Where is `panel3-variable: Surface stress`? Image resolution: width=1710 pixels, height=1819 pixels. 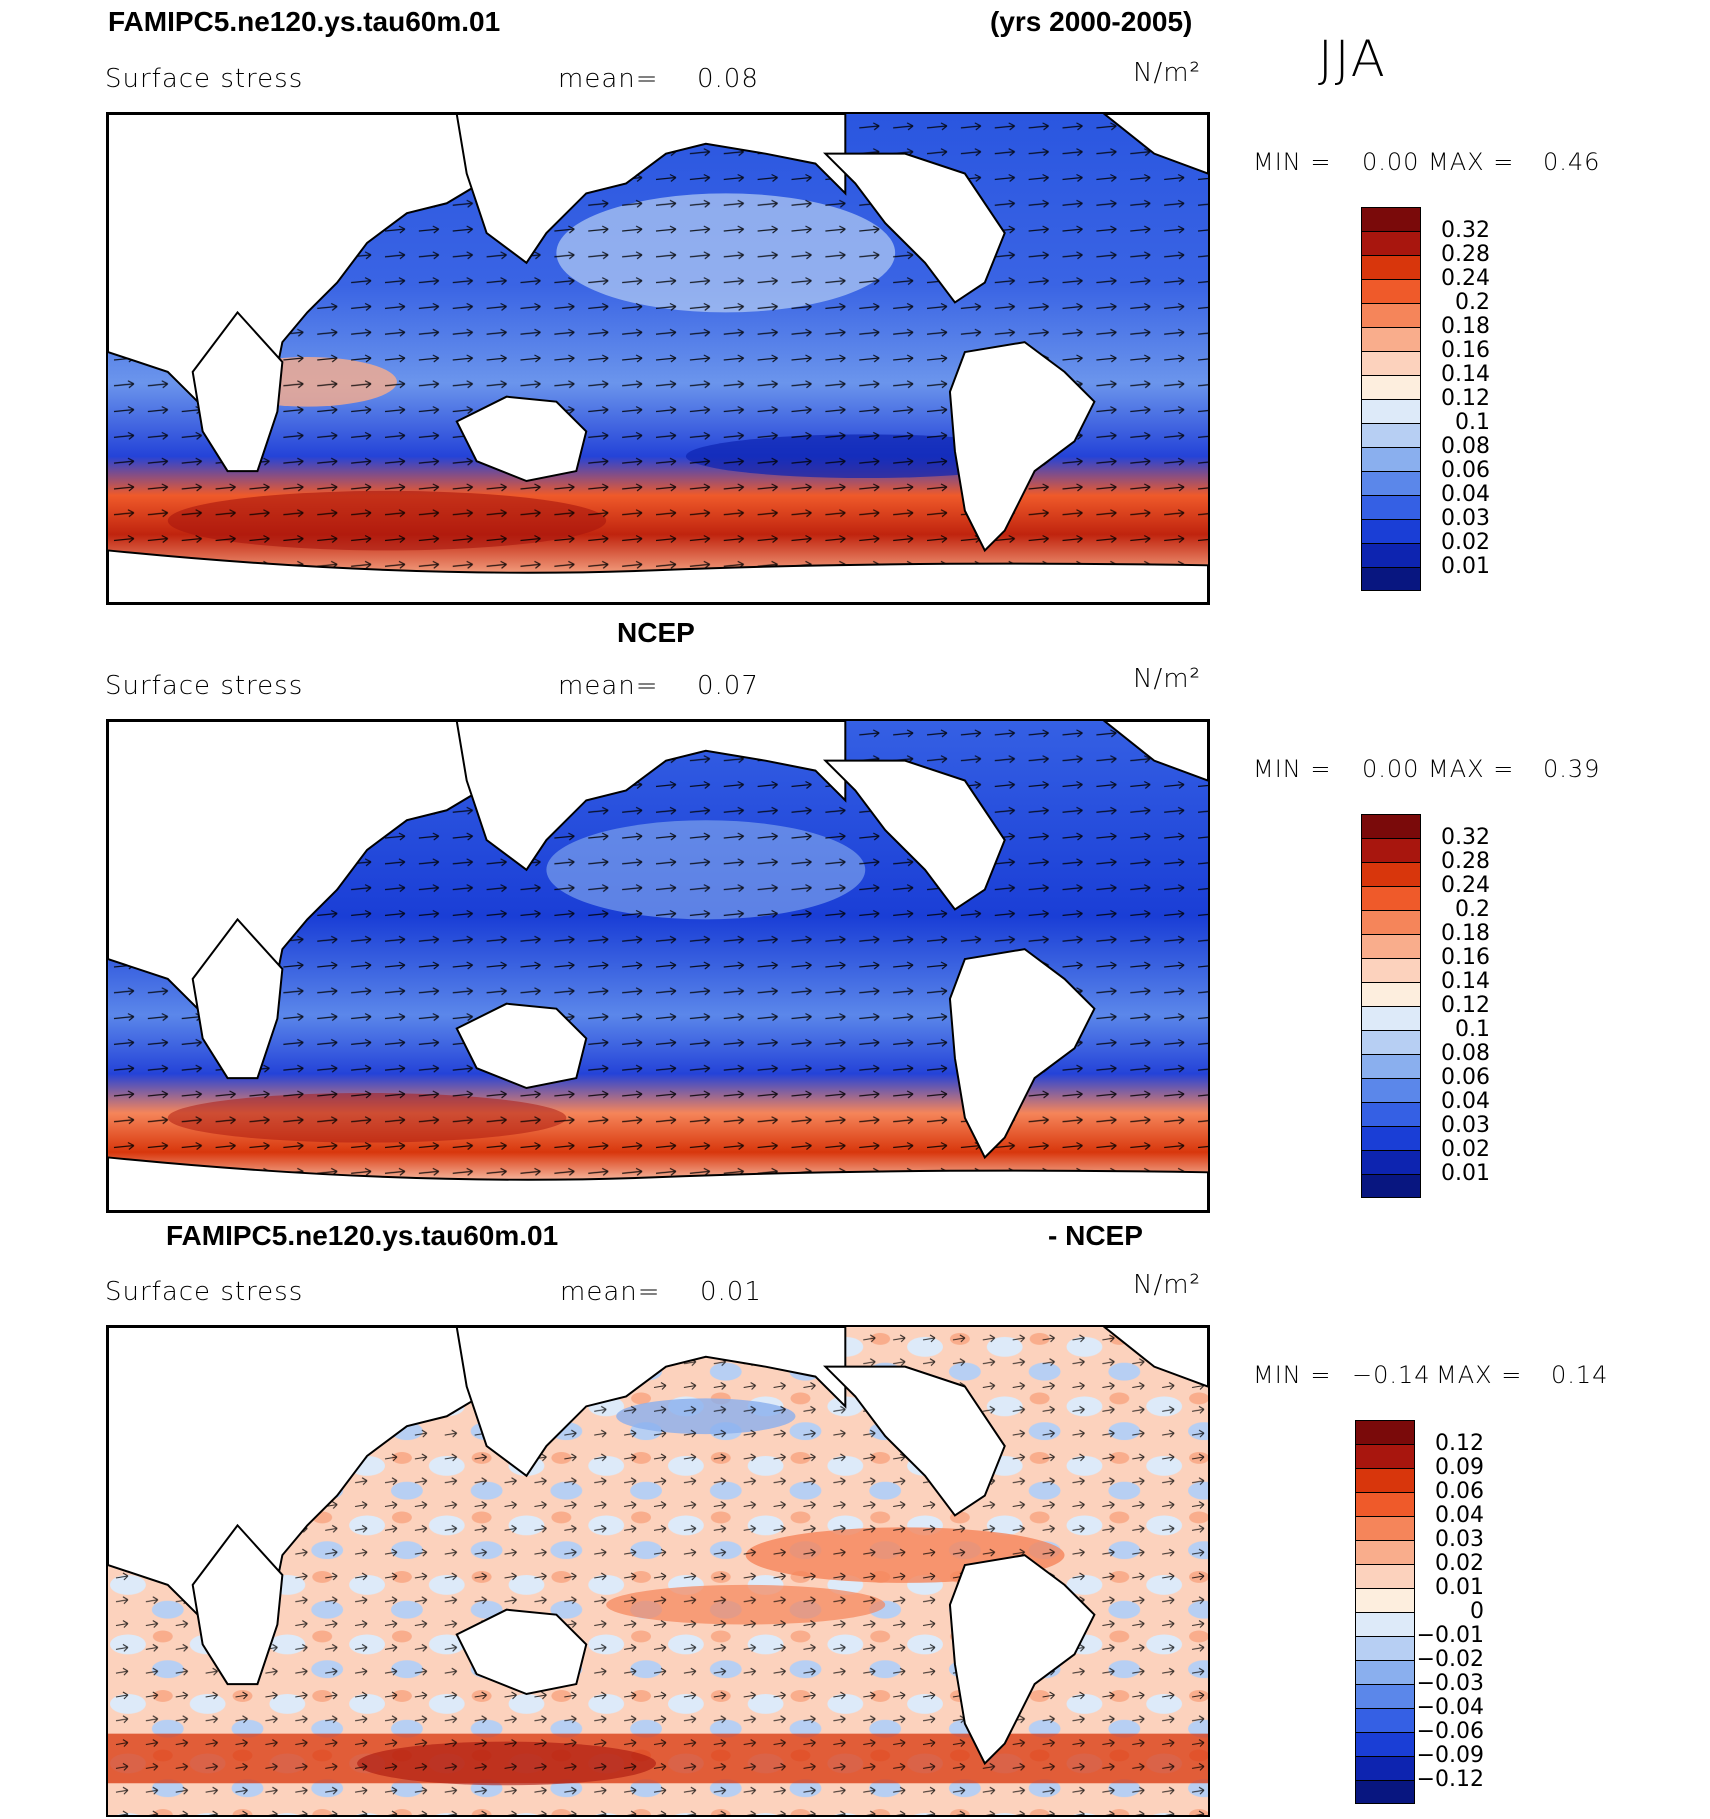 panel3-variable: Surface stress is located at coordinates (204, 1292).